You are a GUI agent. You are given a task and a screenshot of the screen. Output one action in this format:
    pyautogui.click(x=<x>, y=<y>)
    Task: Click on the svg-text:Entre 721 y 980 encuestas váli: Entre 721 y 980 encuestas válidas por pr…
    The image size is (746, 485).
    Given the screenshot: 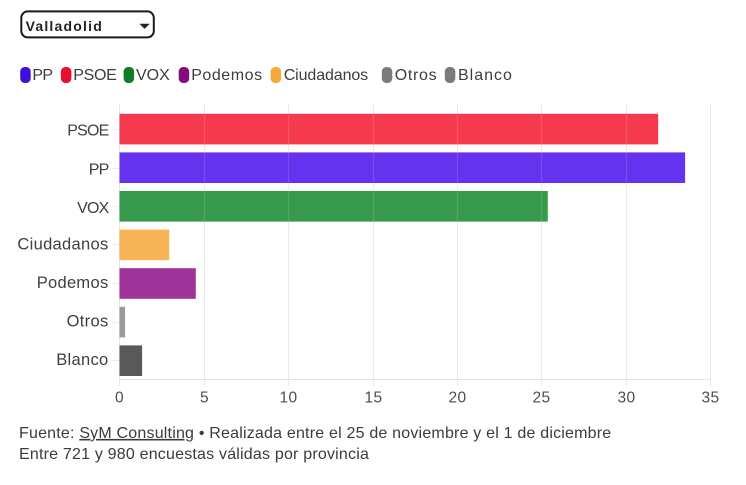 What is the action you would take?
    pyautogui.click(x=194, y=454)
    